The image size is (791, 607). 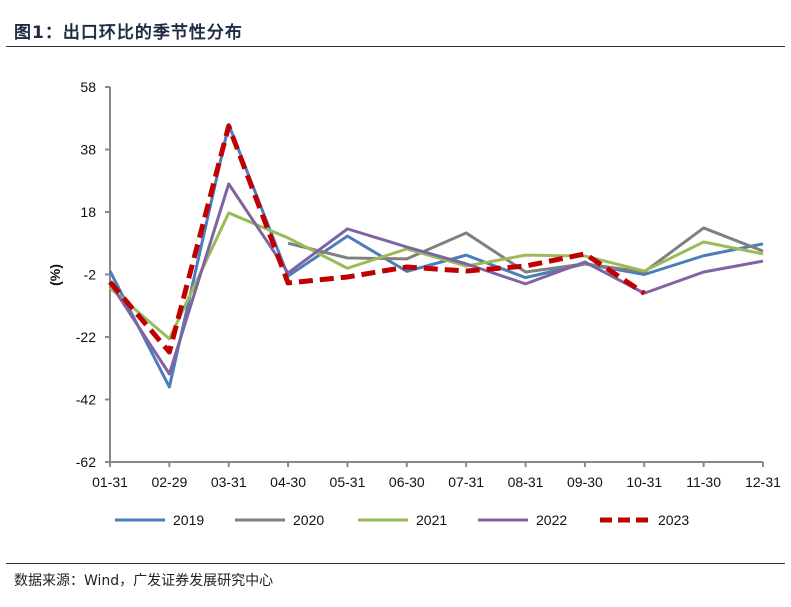 I want to click on y-tick-label: 58, so click(x=88, y=87).